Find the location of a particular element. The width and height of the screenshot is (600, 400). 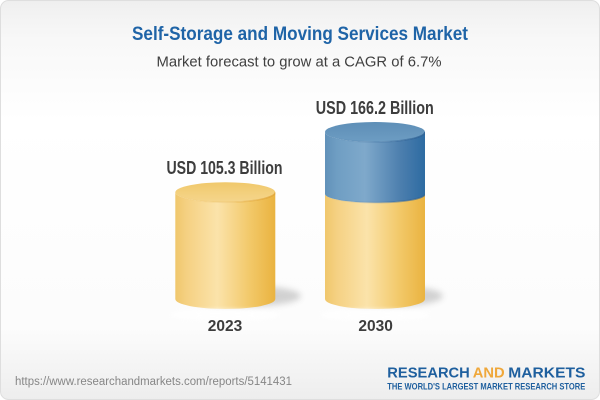

svg-text:Self-Storage and Moving Servic: Self-Storage and Moving Services Market is located at coordinates (300, 34).